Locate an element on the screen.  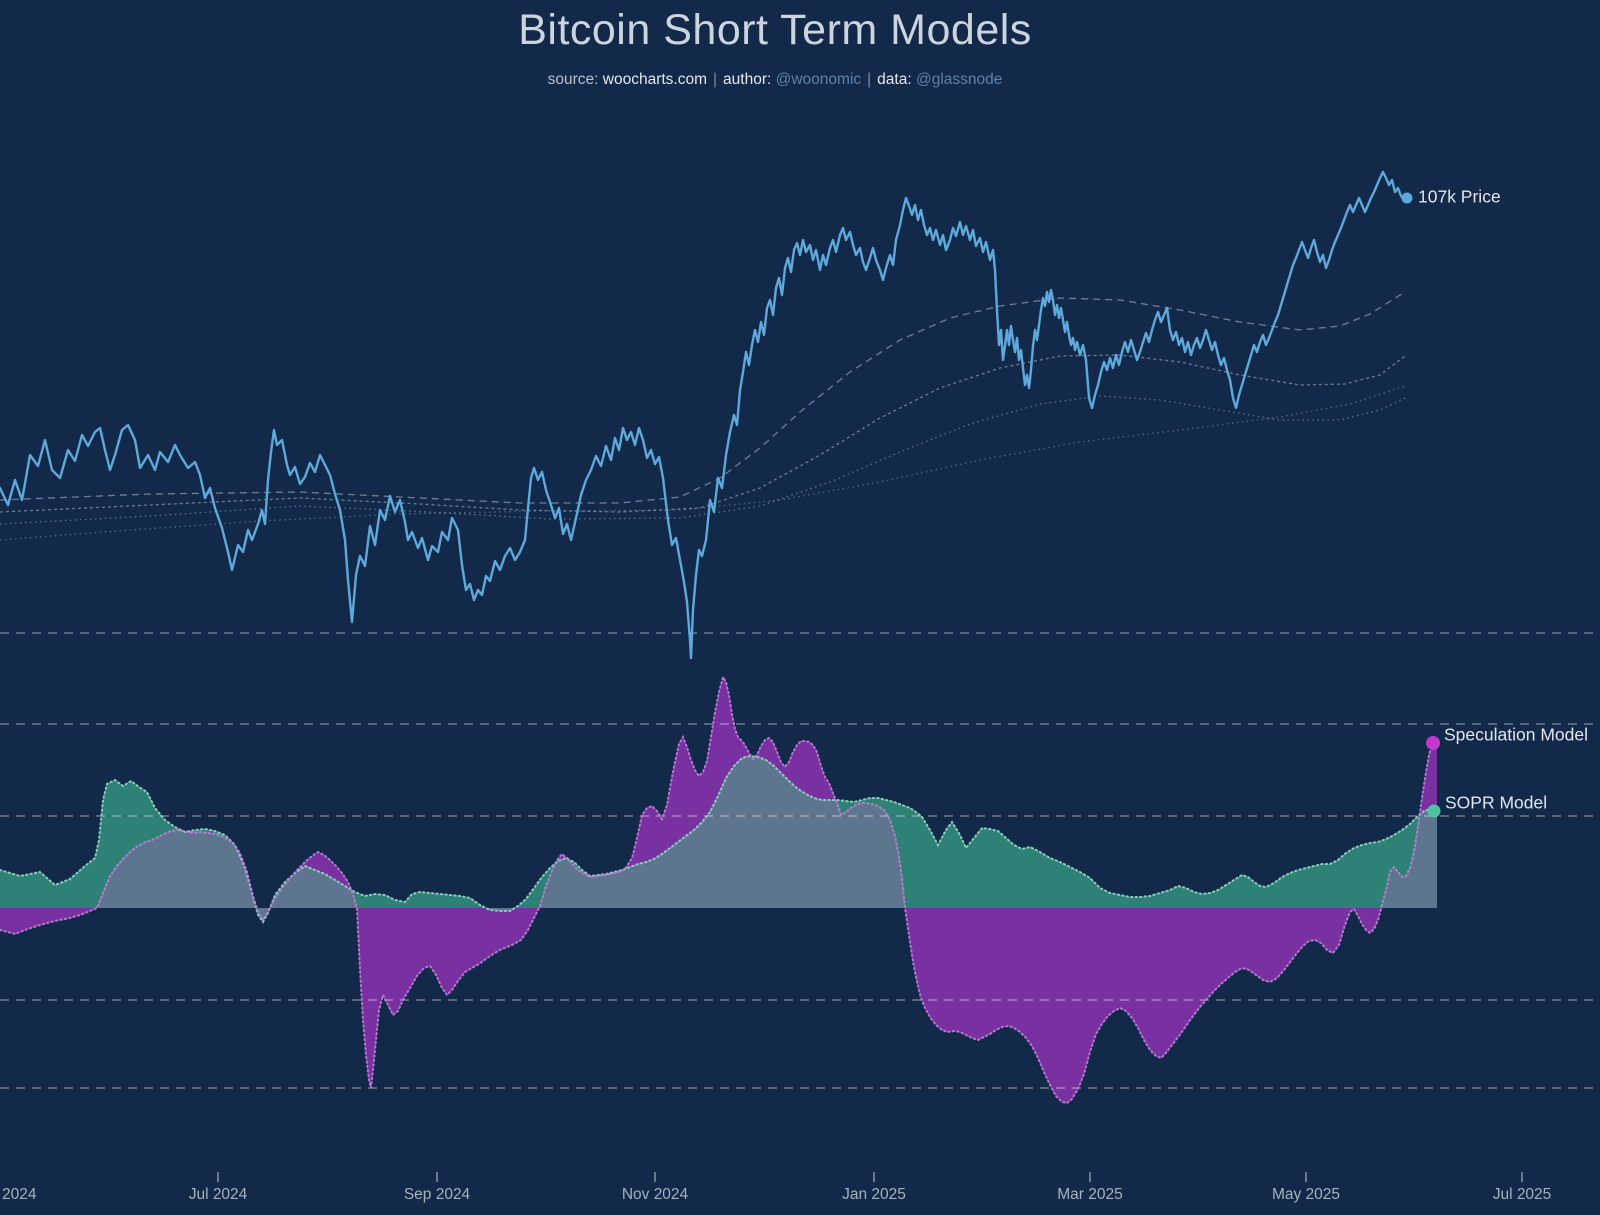
price-annotation: 107k Price is located at coordinates (1459, 196).